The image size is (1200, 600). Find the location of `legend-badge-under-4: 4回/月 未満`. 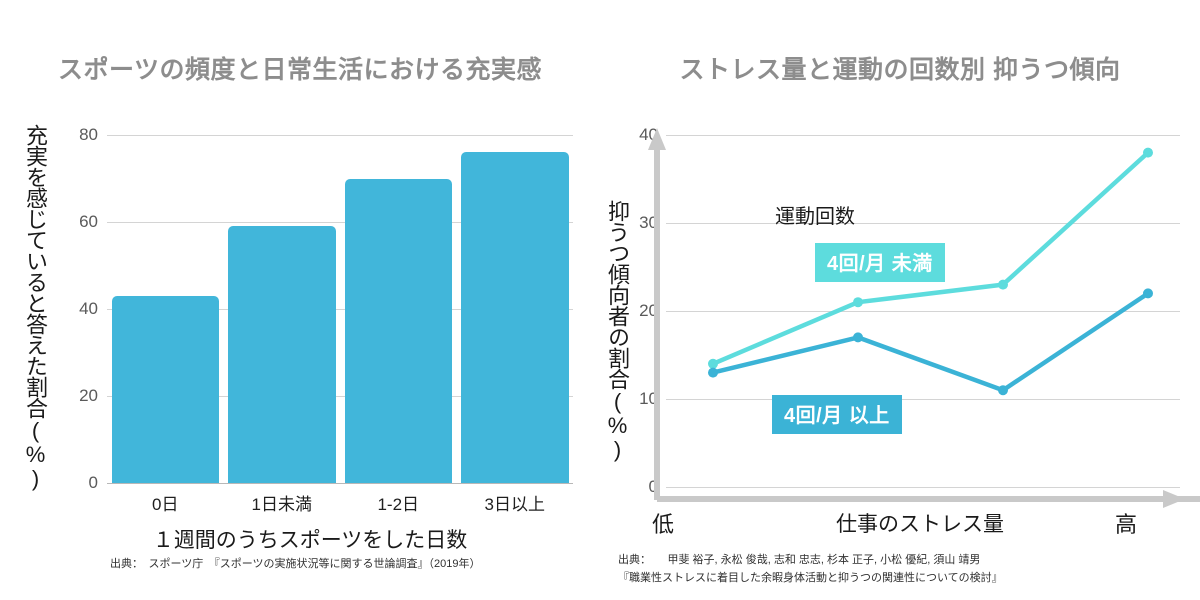

legend-badge-under-4: 4回/月 未満 is located at coordinates (880, 262).